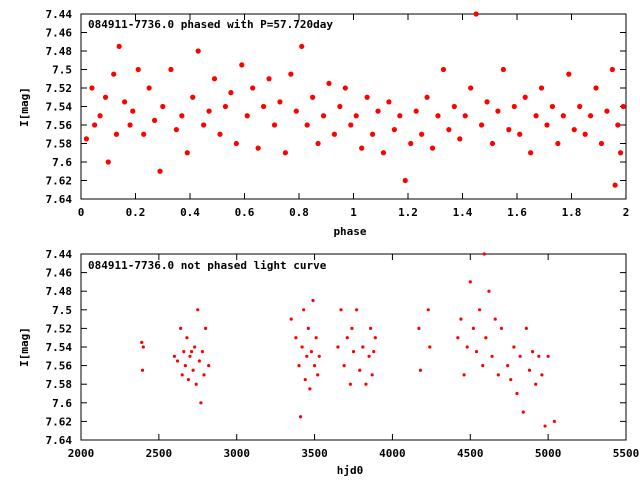  What do you see at coordinates (59, 291) in the screenshot?
I see `unphased-ytick-label: 7.48` at bounding box center [59, 291].